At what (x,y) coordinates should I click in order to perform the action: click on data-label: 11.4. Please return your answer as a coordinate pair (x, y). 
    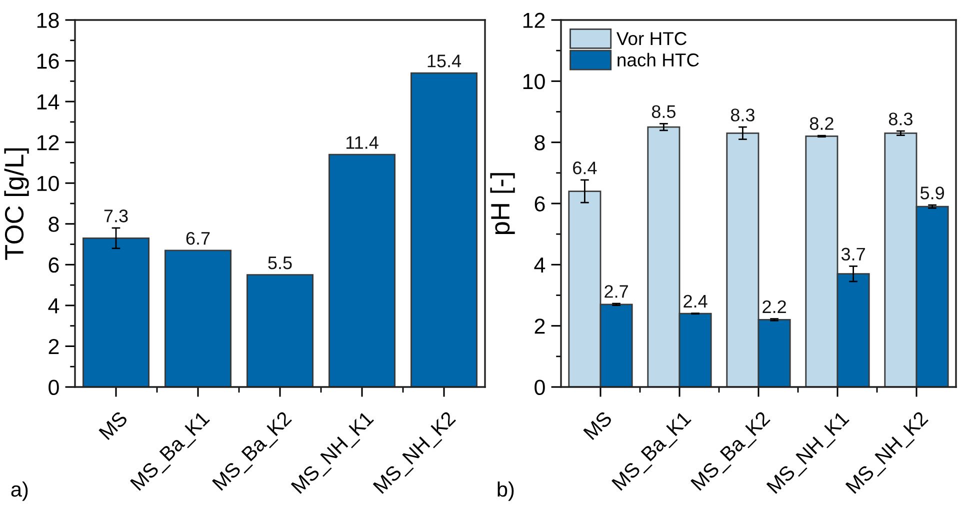
    Looking at the image, I should click on (362, 142).